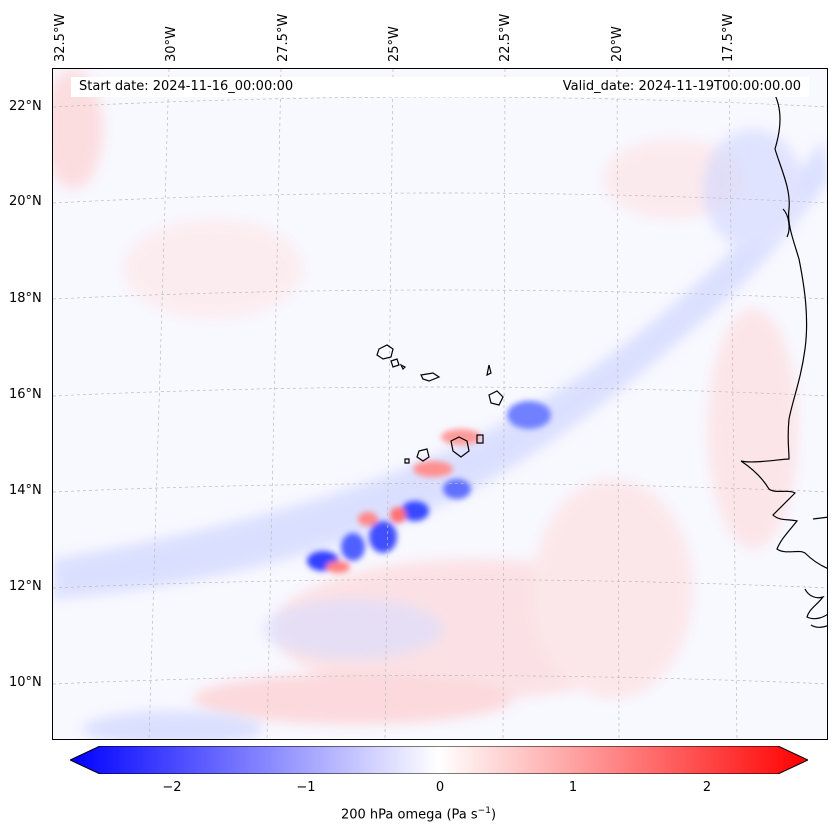 The height and width of the screenshot is (839, 837). Describe the element at coordinates (681, 86) in the screenshot. I see `valid-date-label: Valid_date: 2024-11-19T00:00:00.00` at that location.